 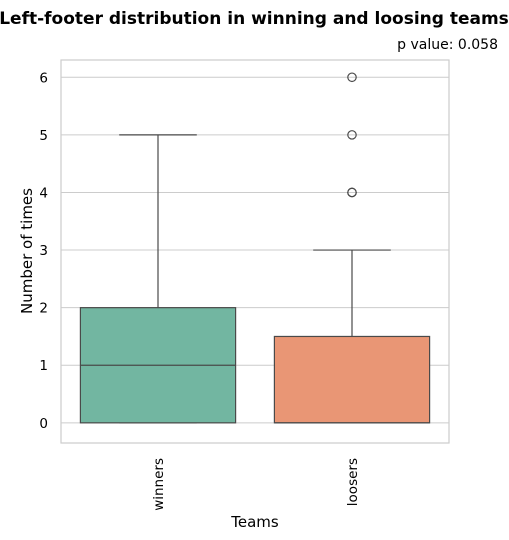 What do you see at coordinates (352, 379) in the screenshot?
I see `loosers-box` at bounding box center [352, 379].